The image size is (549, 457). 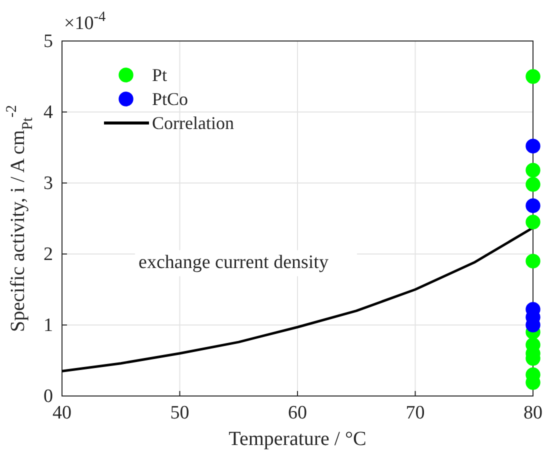 I want to click on legend-label: Correlation, so click(x=193, y=123).